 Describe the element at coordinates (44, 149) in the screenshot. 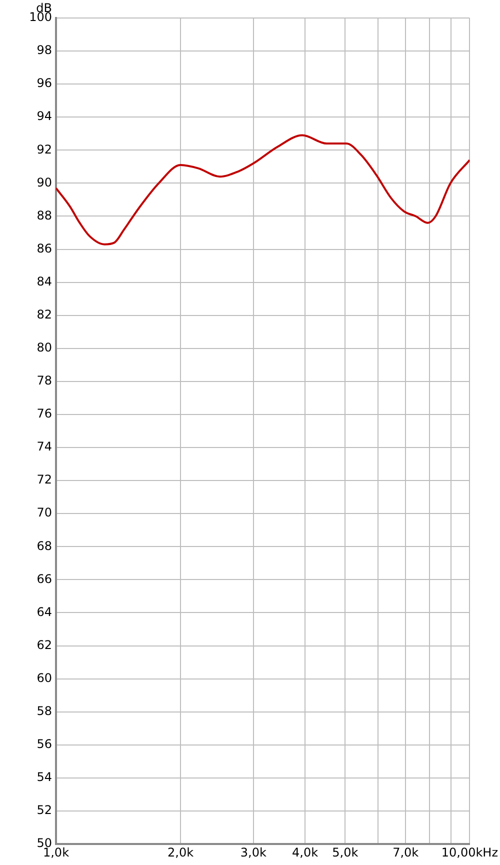

I see `y-tick-label: 92` at that location.